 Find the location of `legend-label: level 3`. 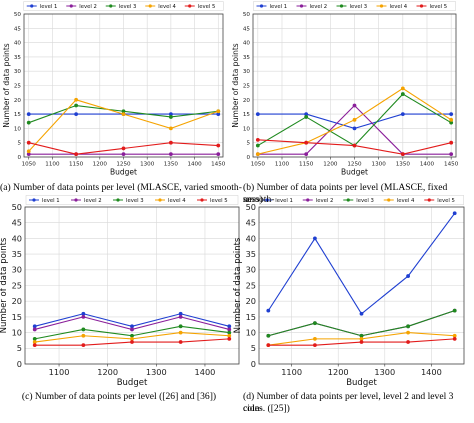

legend-label: level 3 is located at coordinates (365, 201).